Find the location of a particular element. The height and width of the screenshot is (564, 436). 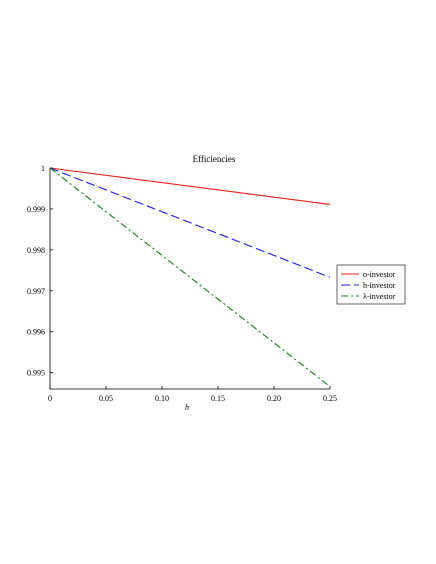

y-tick-label: 0.997 is located at coordinates (36, 291).